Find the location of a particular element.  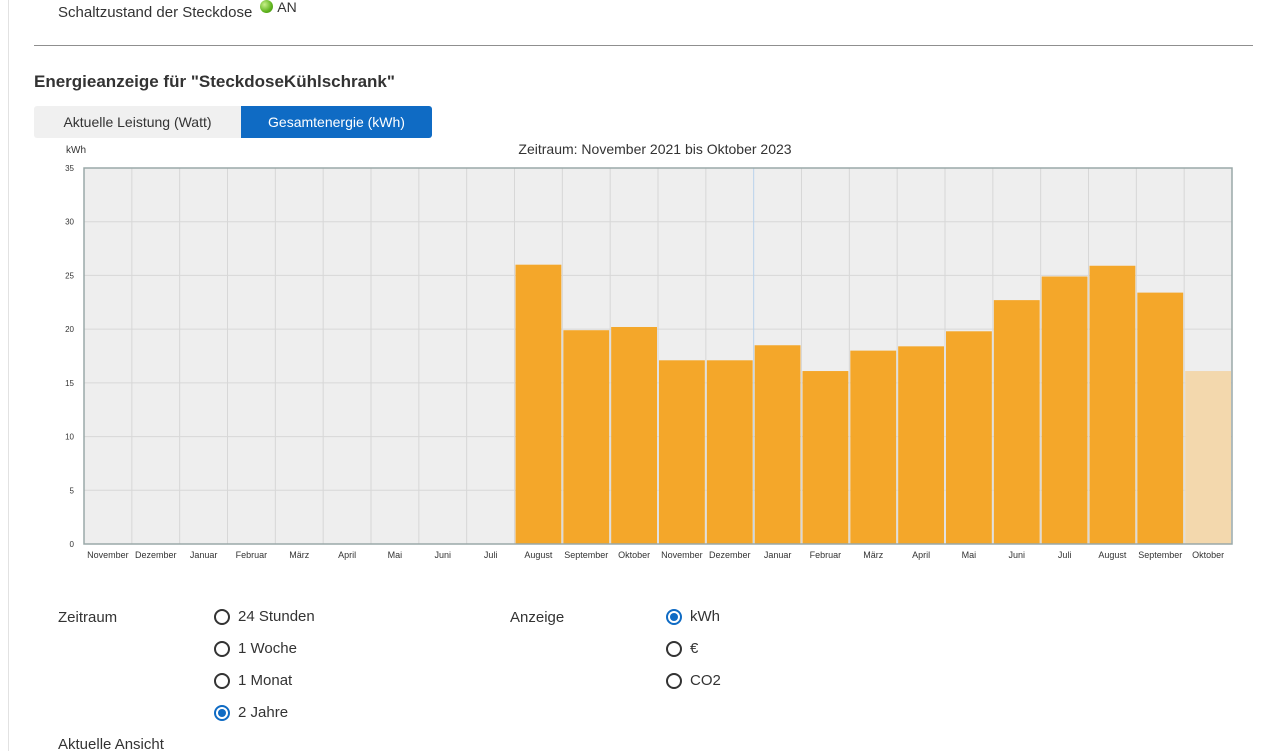

y-axis-label: kWh is located at coordinates (76, 150).